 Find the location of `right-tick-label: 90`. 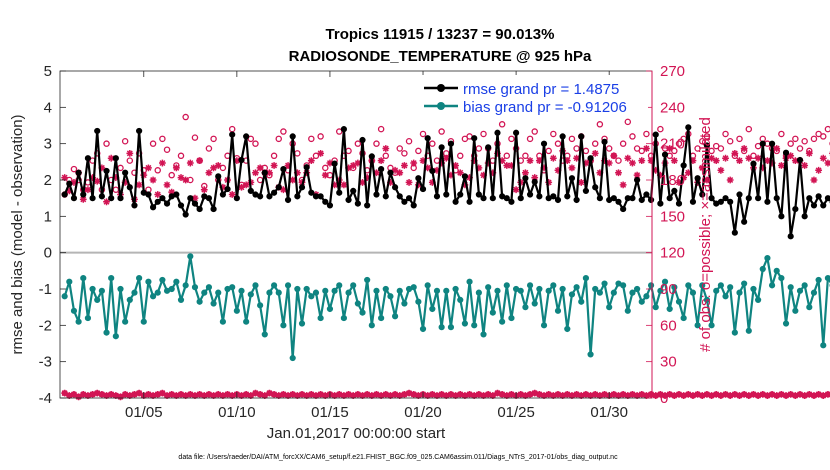

right-tick-label: 90 is located at coordinates (668, 289).